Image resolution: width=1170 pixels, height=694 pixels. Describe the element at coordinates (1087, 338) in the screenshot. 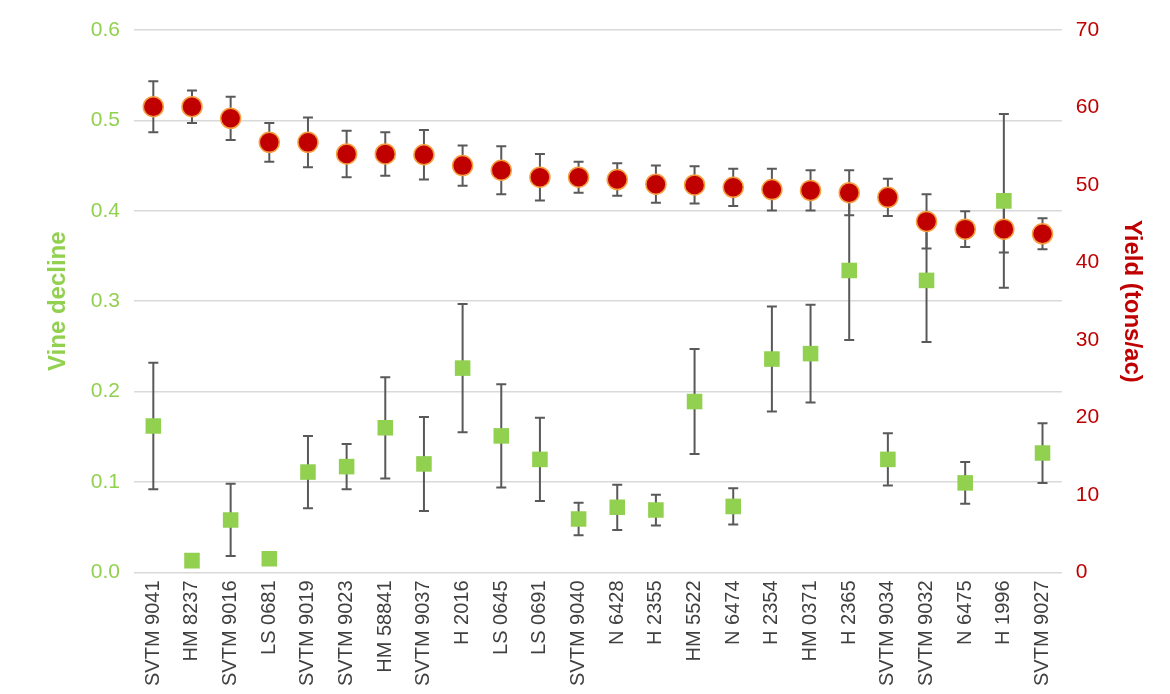

I see `y2-tick-label: 30` at that location.